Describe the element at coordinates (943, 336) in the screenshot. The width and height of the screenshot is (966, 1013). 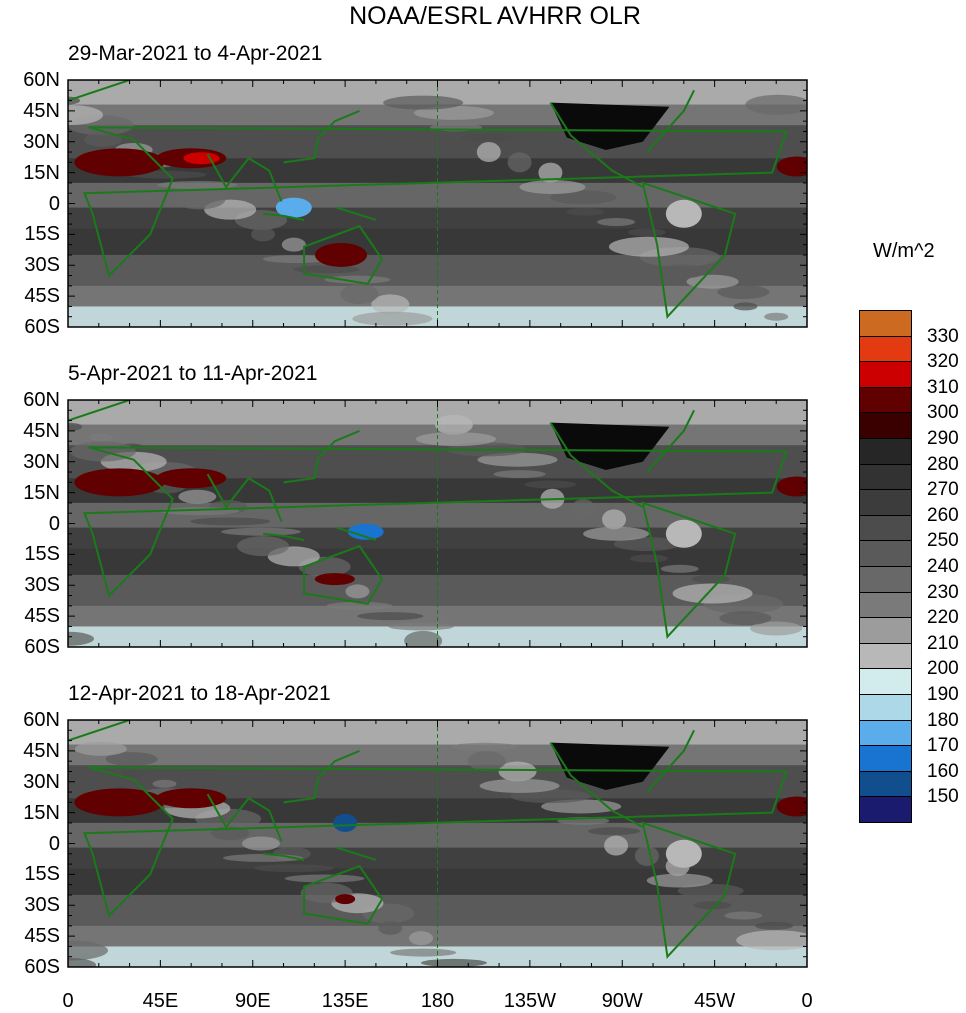
I see `colorbar-label: 330` at that location.